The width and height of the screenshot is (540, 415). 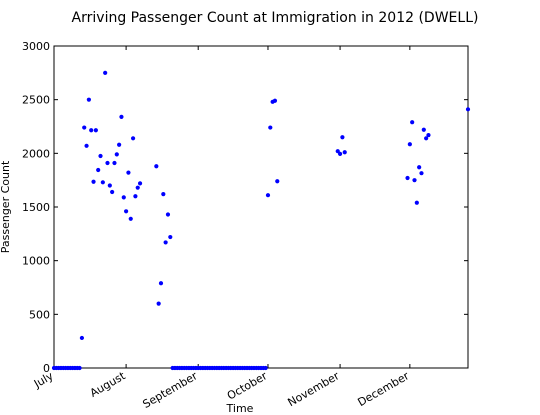 What do you see at coordinates (36, 207) in the screenshot?
I see `y-tick-label: 1500` at bounding box center [36, 207].